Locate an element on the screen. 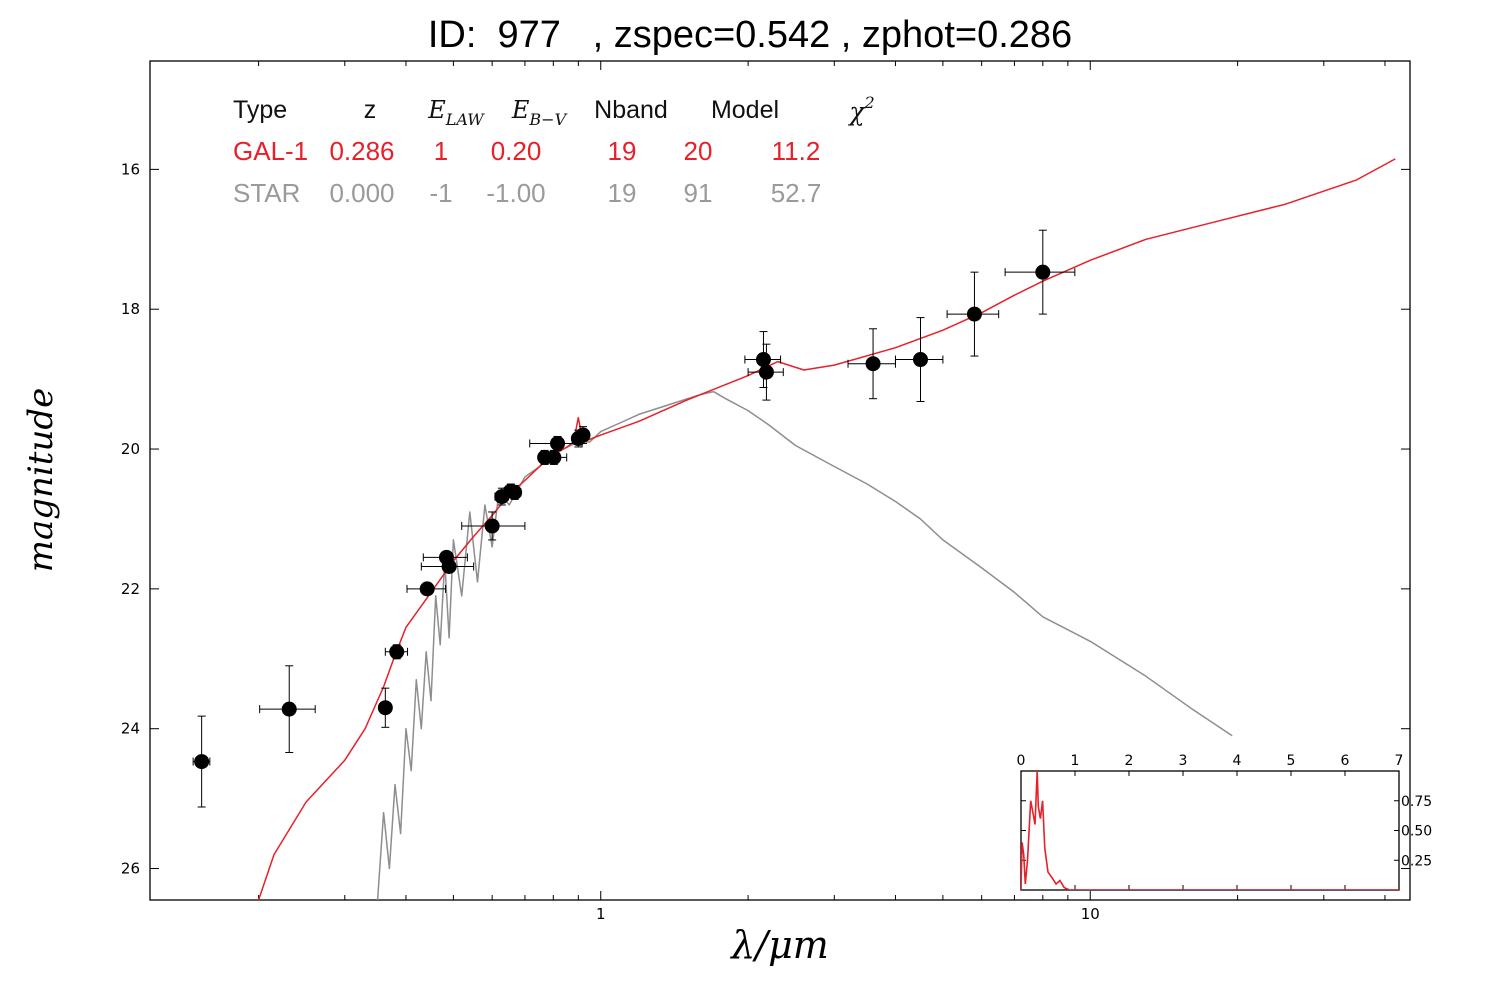 This screenshot has height=1000, width=1500. inset-axes: 0 1 2 3 4 5 6 7 0.25 0.50 0.75 is located at coordinates (1224, 821).